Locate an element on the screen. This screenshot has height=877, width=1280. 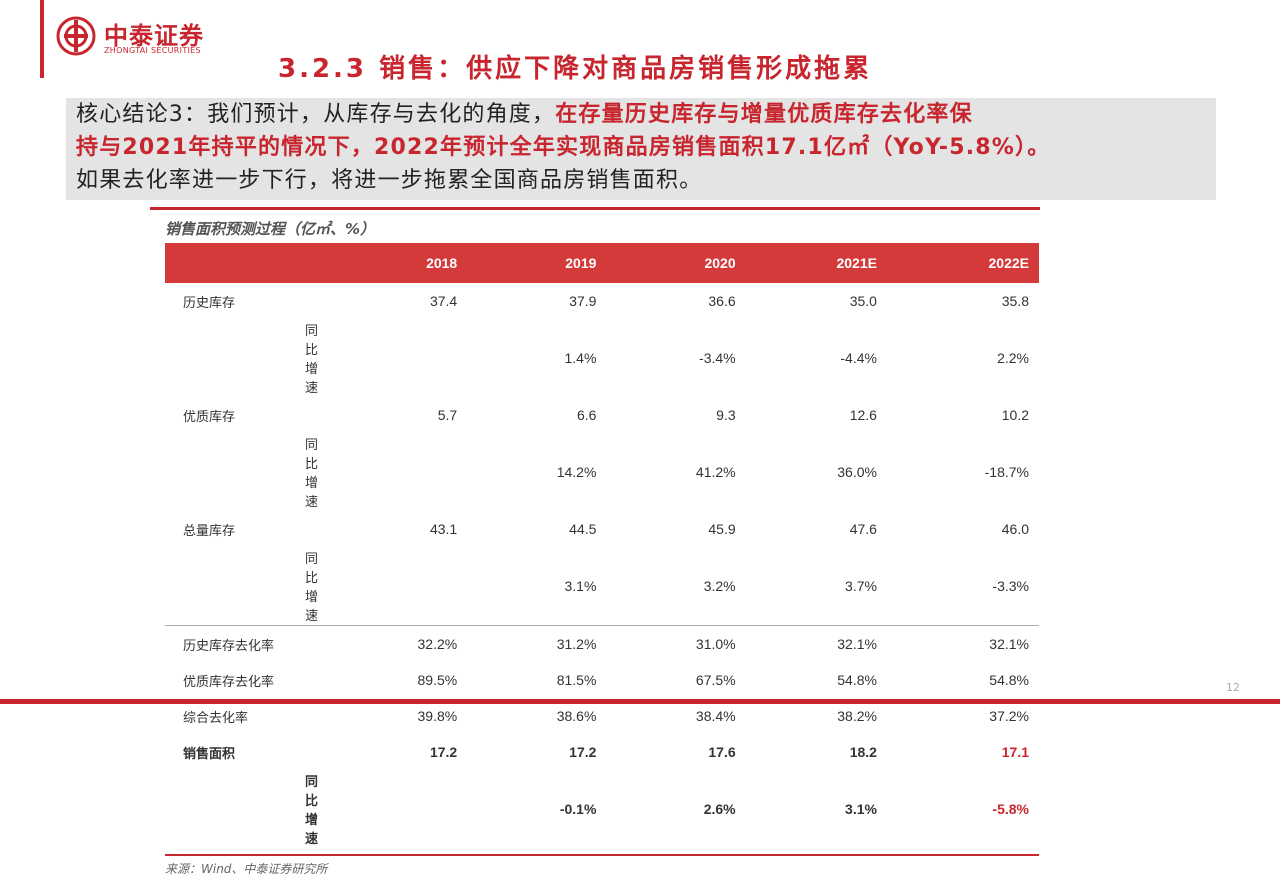
table-cell: 1.4% is located at coordinates (580, 358).